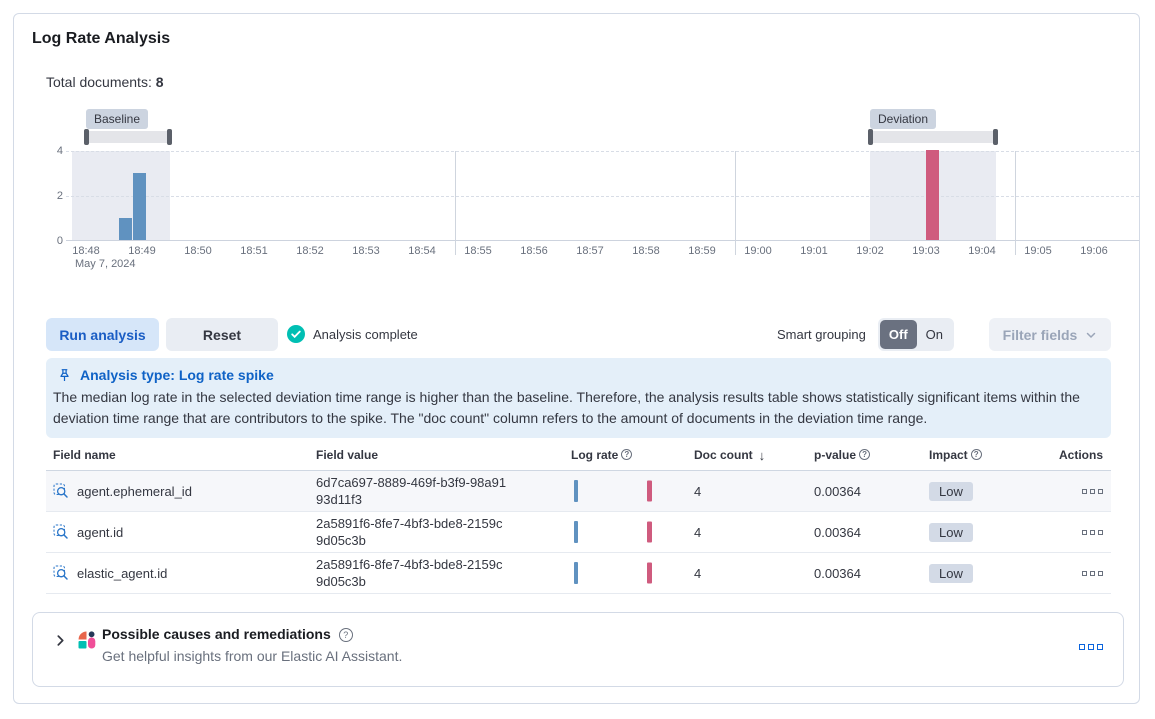 The height and width of the screenshot is (719, 1155). What do you see at coordinates (590, 251) in the screenshot?
I see `x-axis-label: 18:57` at bounding box center [590, 251].